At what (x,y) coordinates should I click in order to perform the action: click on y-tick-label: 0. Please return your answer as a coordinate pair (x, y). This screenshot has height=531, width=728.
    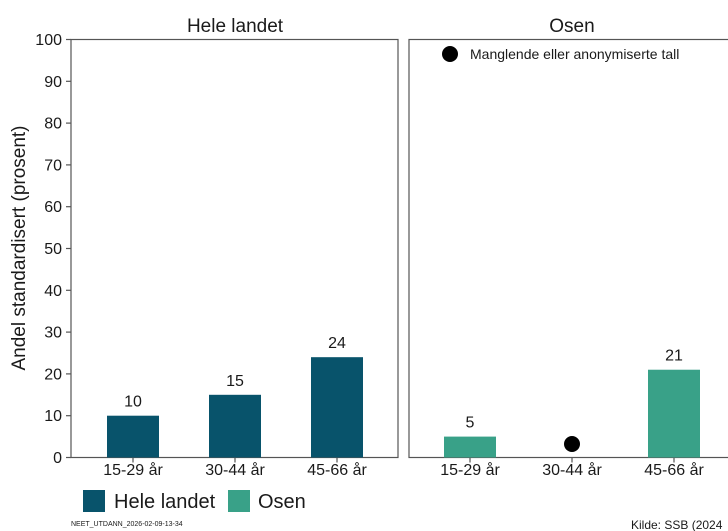
    Looking at the image, I should click on (57, 458).